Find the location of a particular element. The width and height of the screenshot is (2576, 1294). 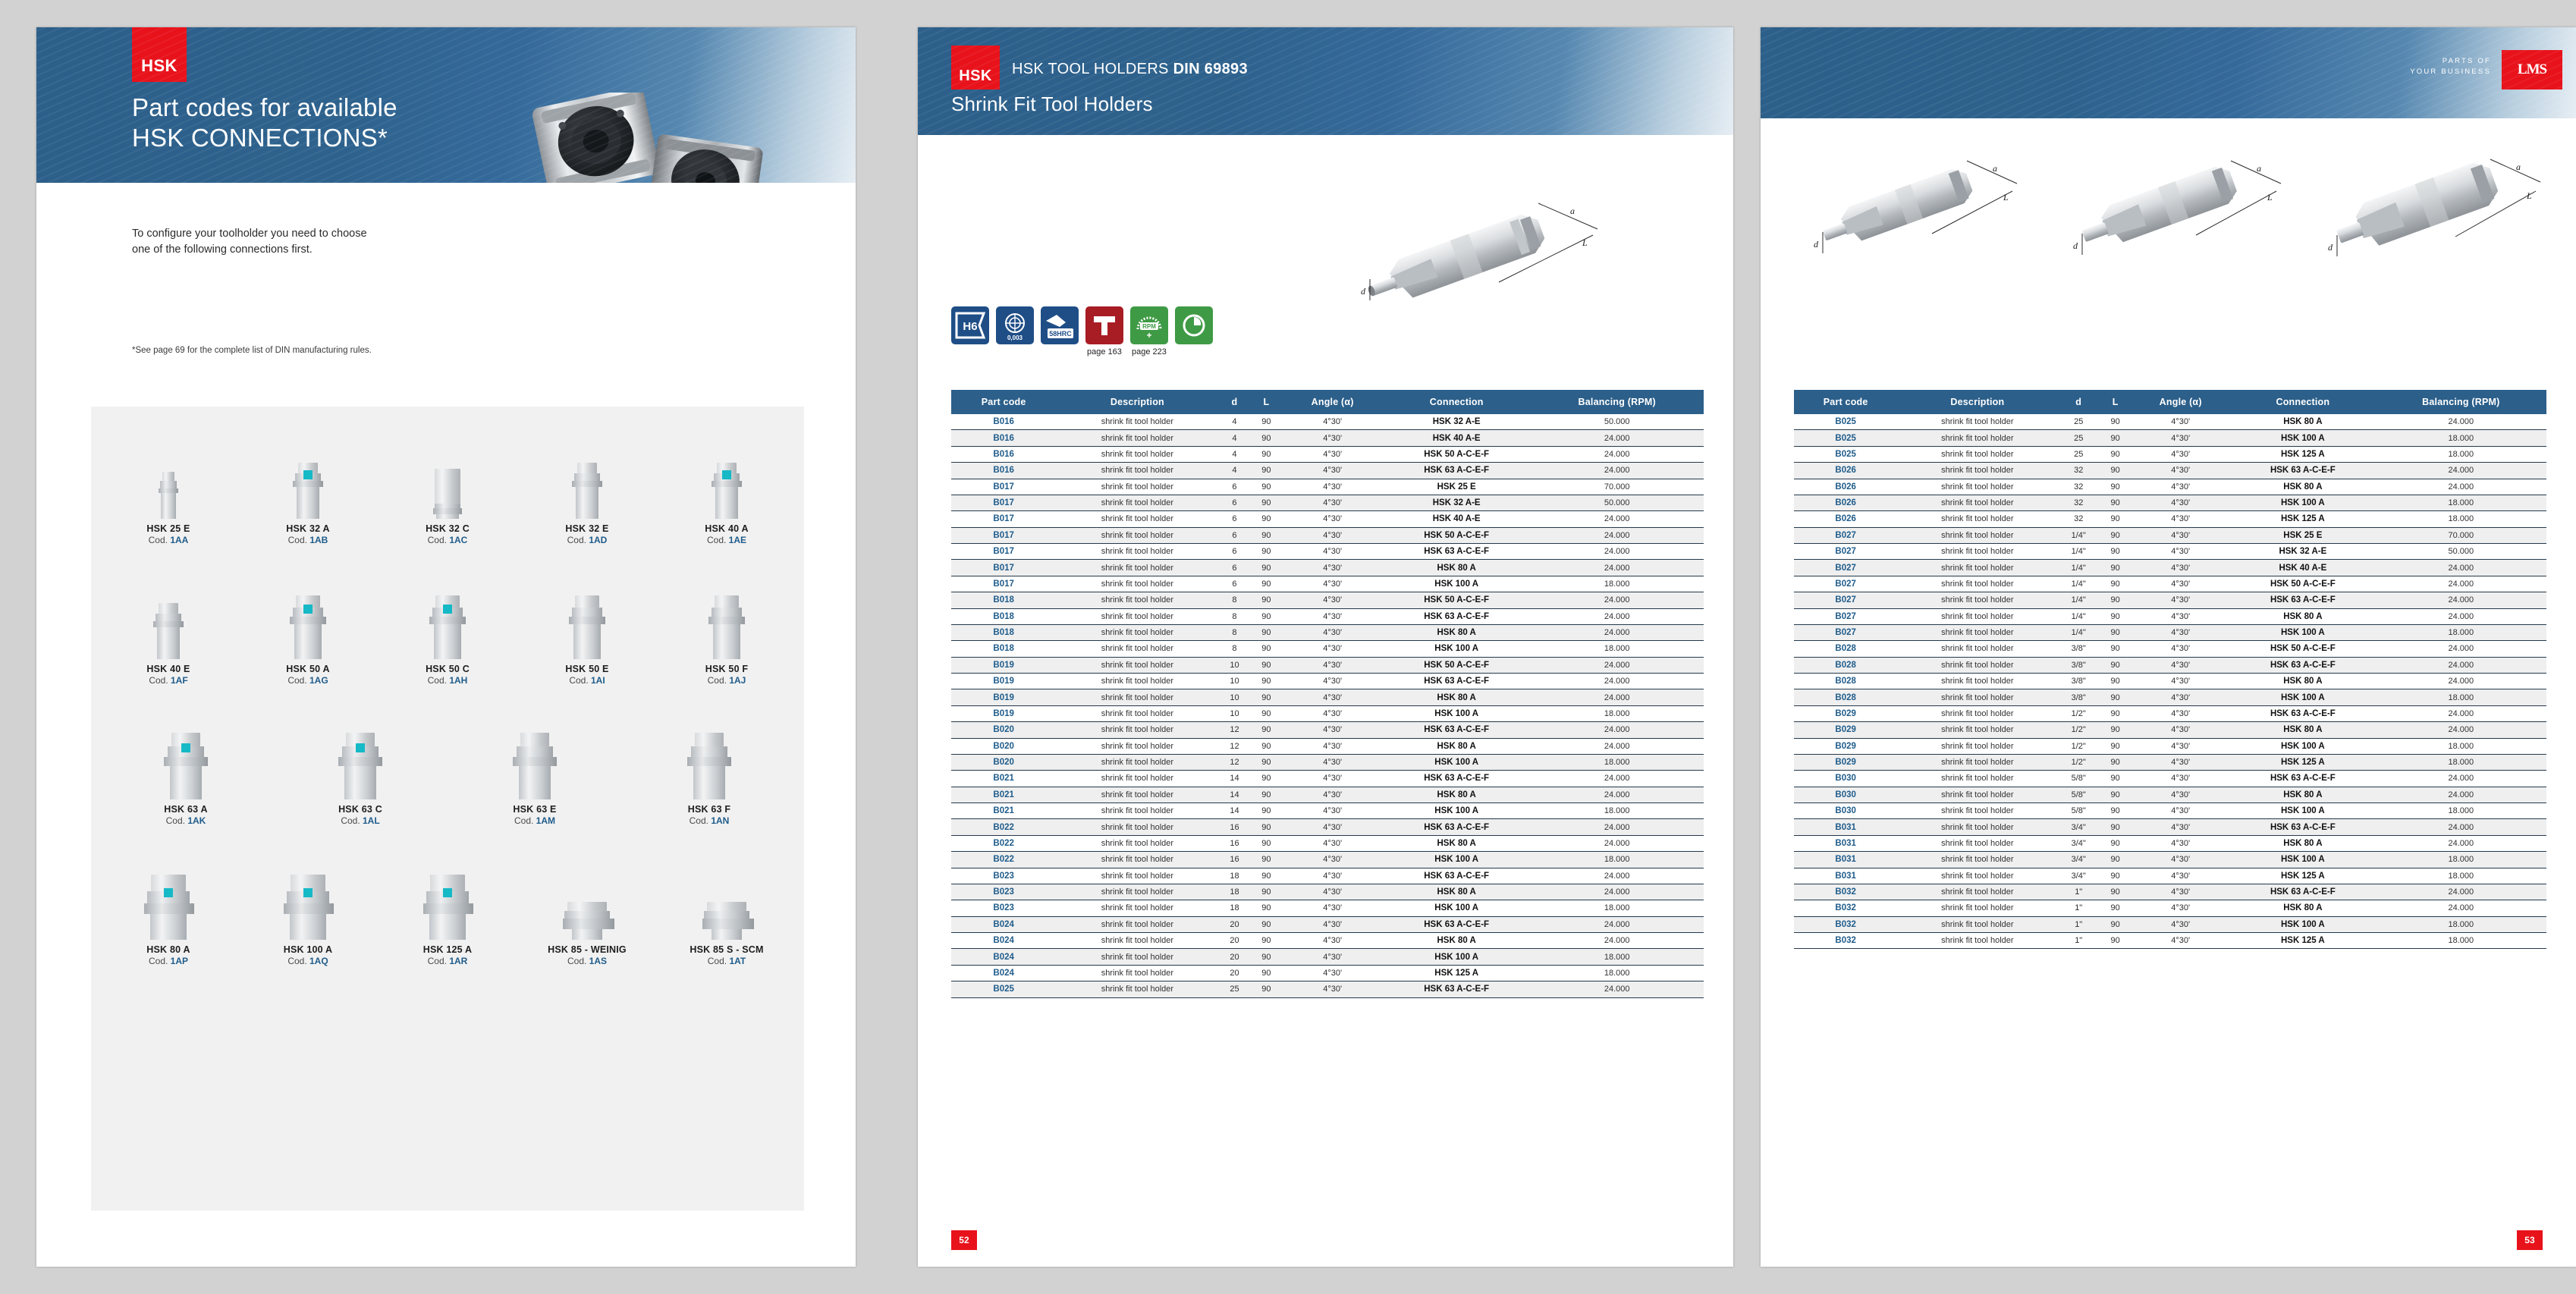

cell-c-d: 6 is located at coordinates (1234, 519).